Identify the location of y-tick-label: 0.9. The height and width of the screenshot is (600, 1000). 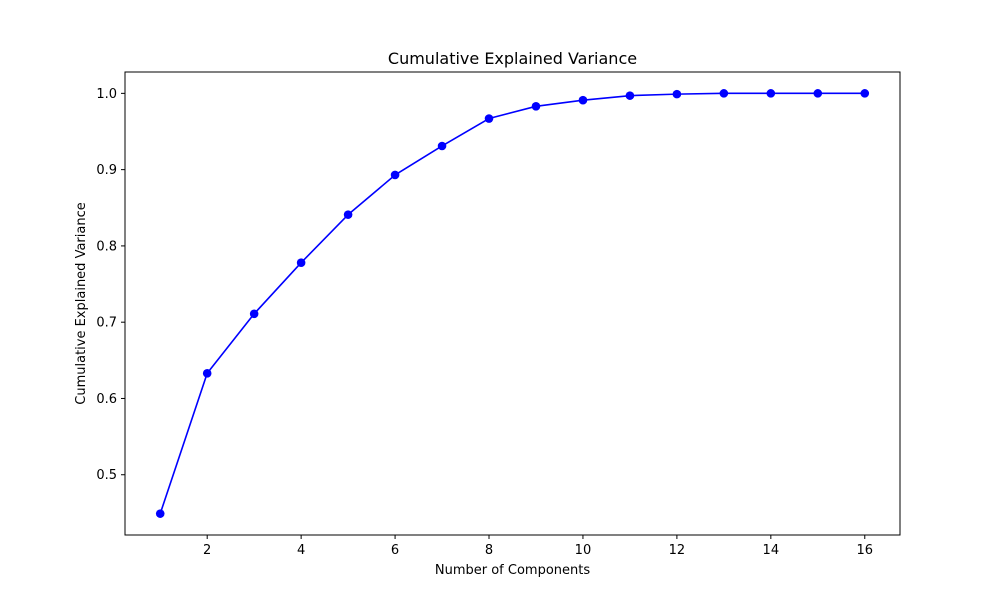
(106, 170).